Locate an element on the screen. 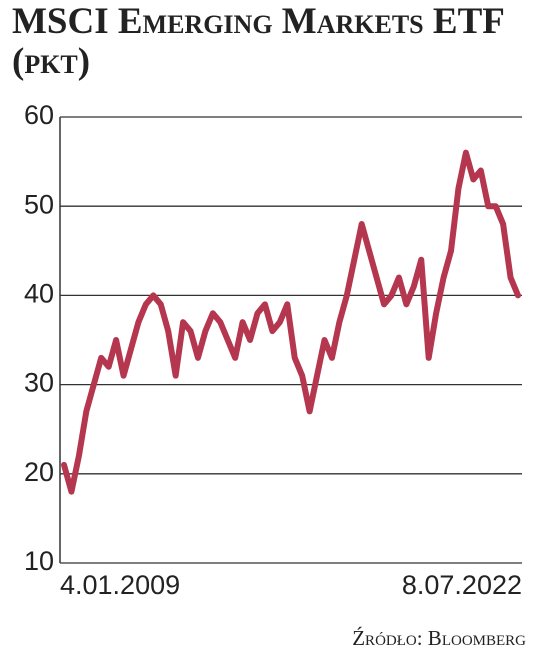  y-tick-label: 60 is located at coordinates (39, 115).